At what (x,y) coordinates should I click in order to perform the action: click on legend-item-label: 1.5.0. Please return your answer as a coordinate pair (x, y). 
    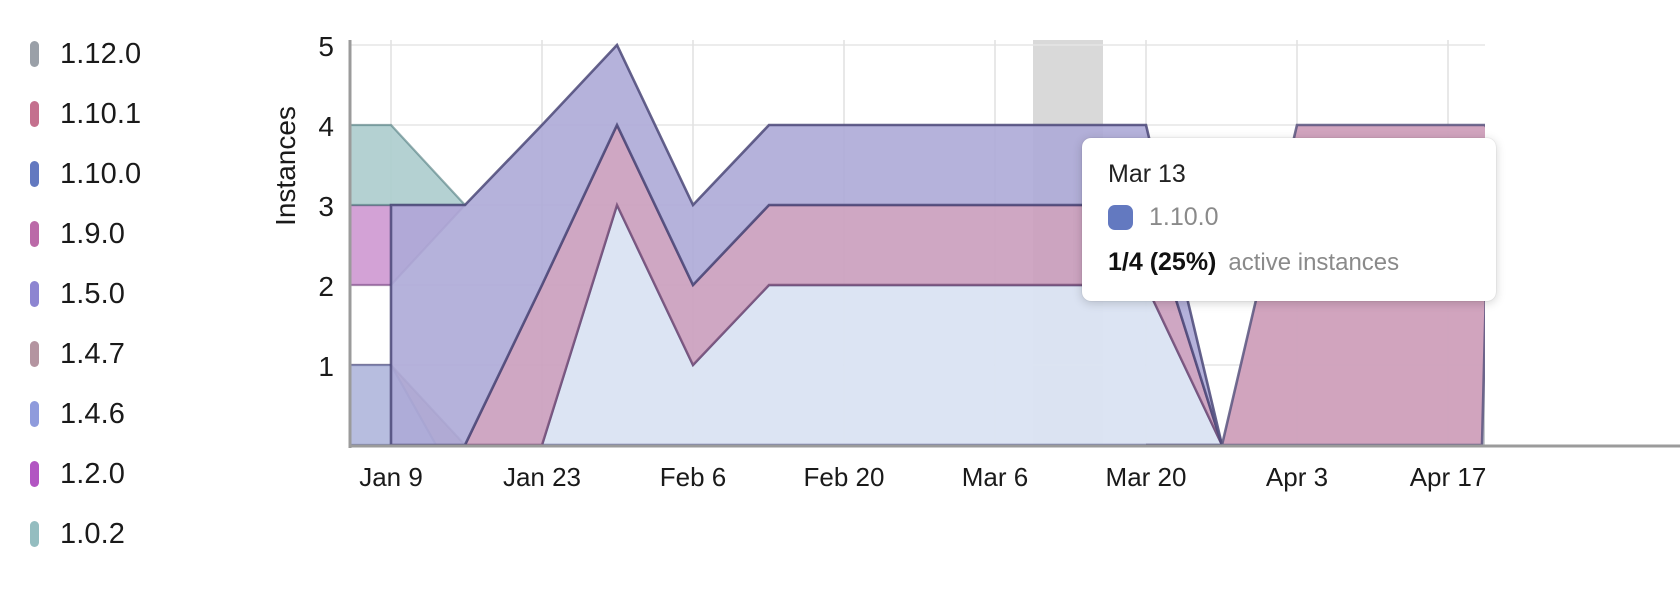
    Looking at the image, I should click on (92, 293).